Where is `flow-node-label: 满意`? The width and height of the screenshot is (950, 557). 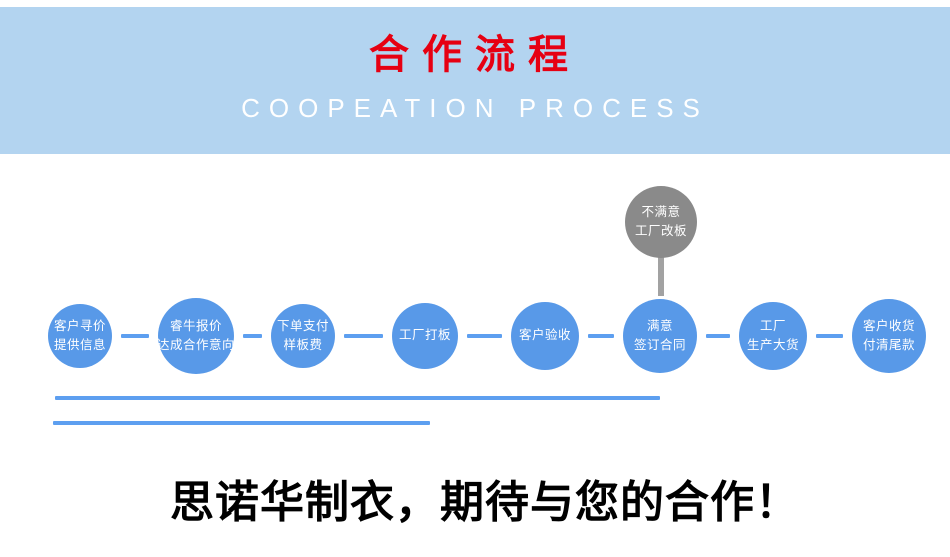 flow-node-label: 满意 is located at coordinates (659, 325).